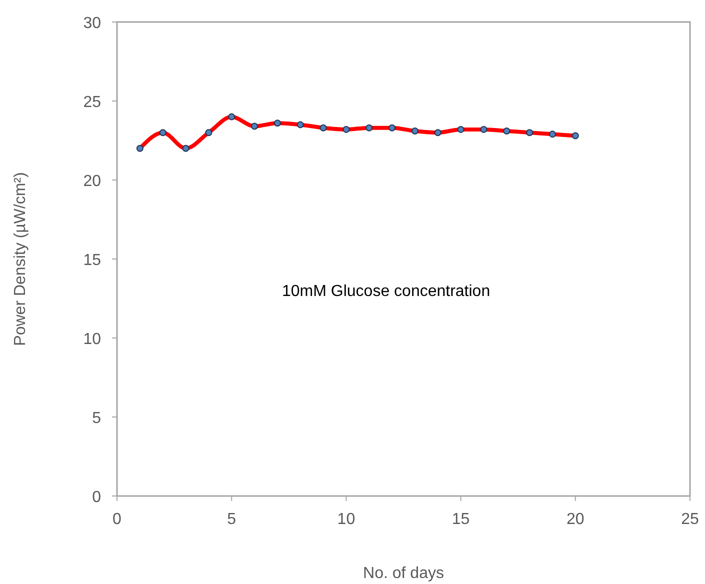  Describe the element at coordinates (117, 519) in the screenshot. I see `x-tick-label: 0` at that location.